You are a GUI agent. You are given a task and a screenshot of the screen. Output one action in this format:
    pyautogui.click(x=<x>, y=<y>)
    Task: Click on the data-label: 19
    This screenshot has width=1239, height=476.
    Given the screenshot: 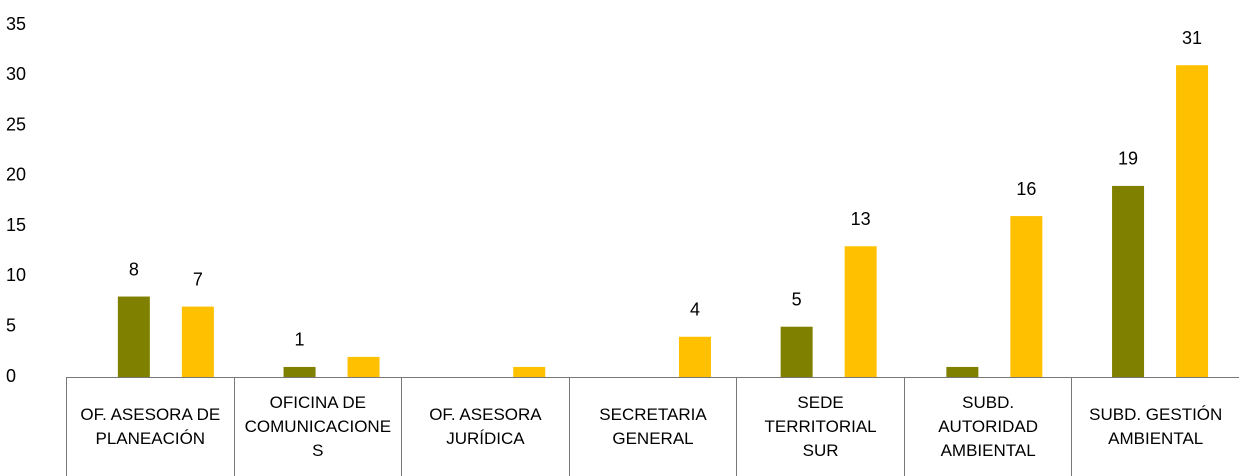 What is the action you would take?
    pyautogui.click(x=1128, y=159)
    